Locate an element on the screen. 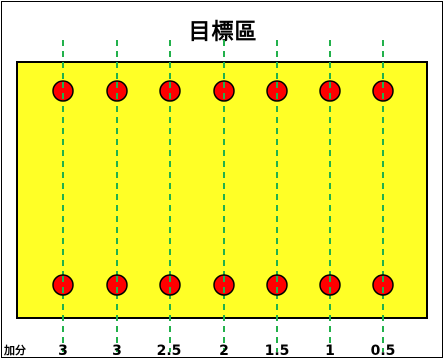 The image size is (446, 361). score-label-3: 2.5 is located at coordinates (169, 351).